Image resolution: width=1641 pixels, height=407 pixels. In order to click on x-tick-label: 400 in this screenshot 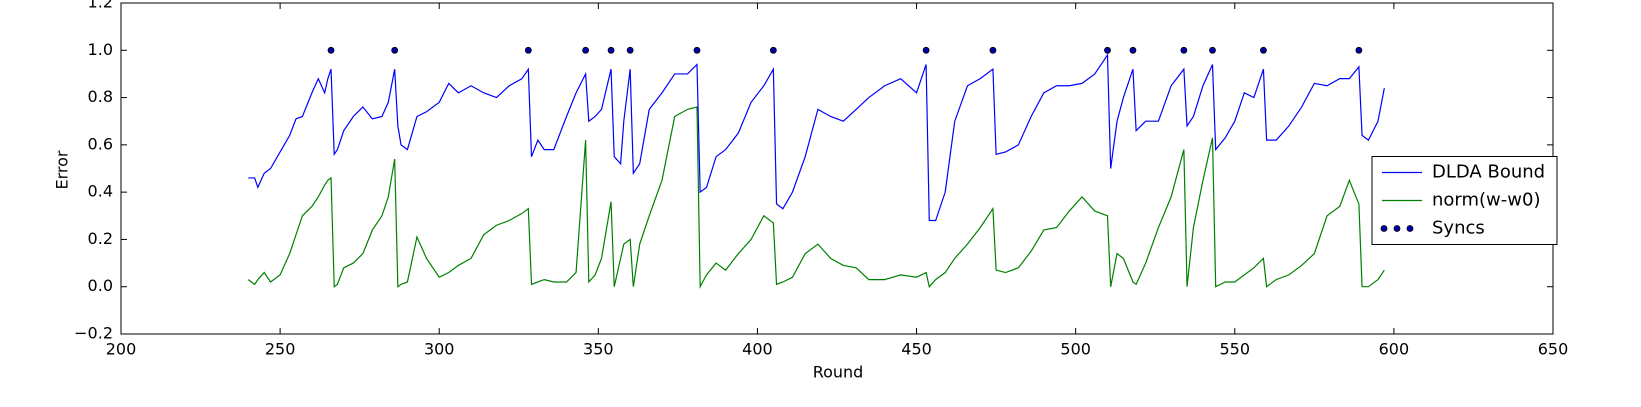, I will do `click(757, 349)`.